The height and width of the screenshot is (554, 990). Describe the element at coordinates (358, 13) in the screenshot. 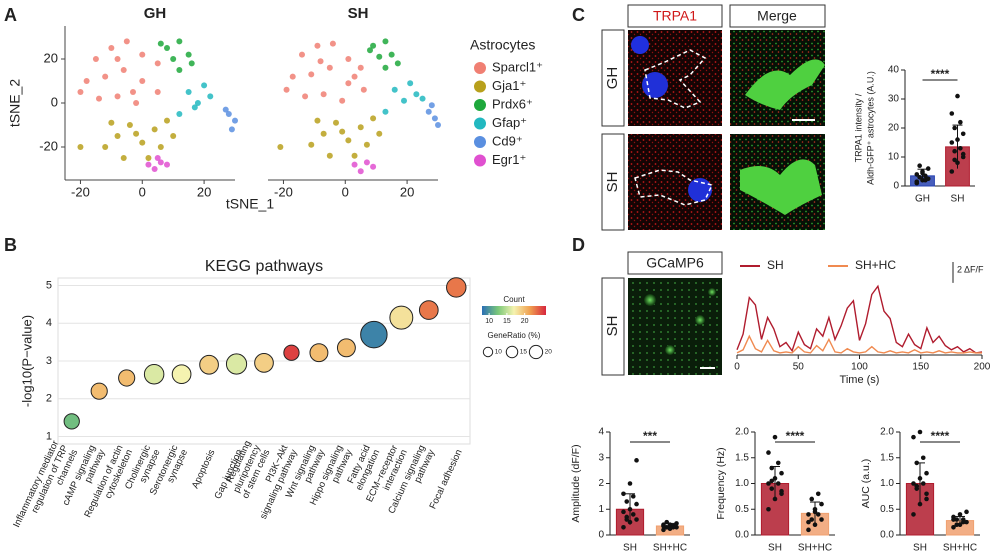

I see `facet-title: SH` at that location.